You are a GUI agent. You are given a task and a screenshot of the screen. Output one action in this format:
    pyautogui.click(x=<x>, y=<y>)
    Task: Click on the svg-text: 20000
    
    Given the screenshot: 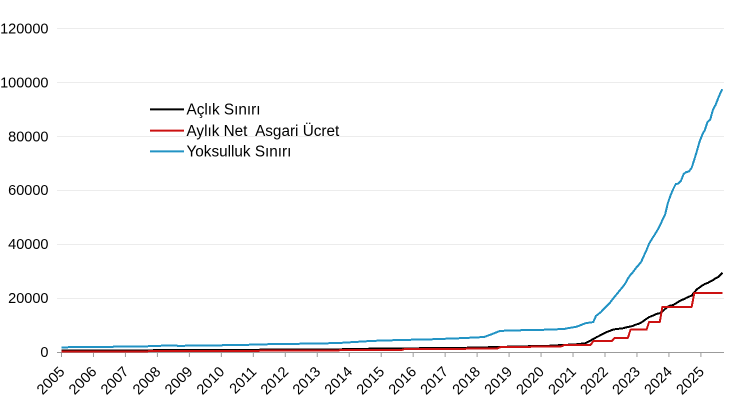 What is the action you would take?
    pyautogui.click(x=28, y=299)
    